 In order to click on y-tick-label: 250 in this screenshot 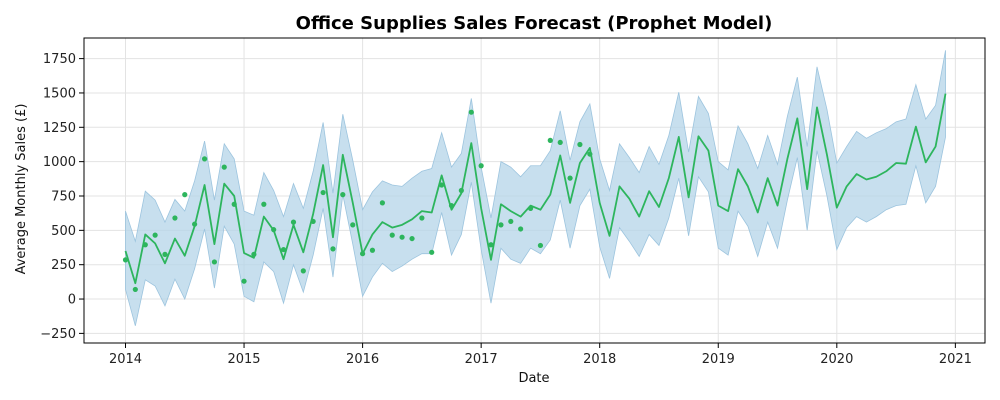, I will do `click(63, 265)`.